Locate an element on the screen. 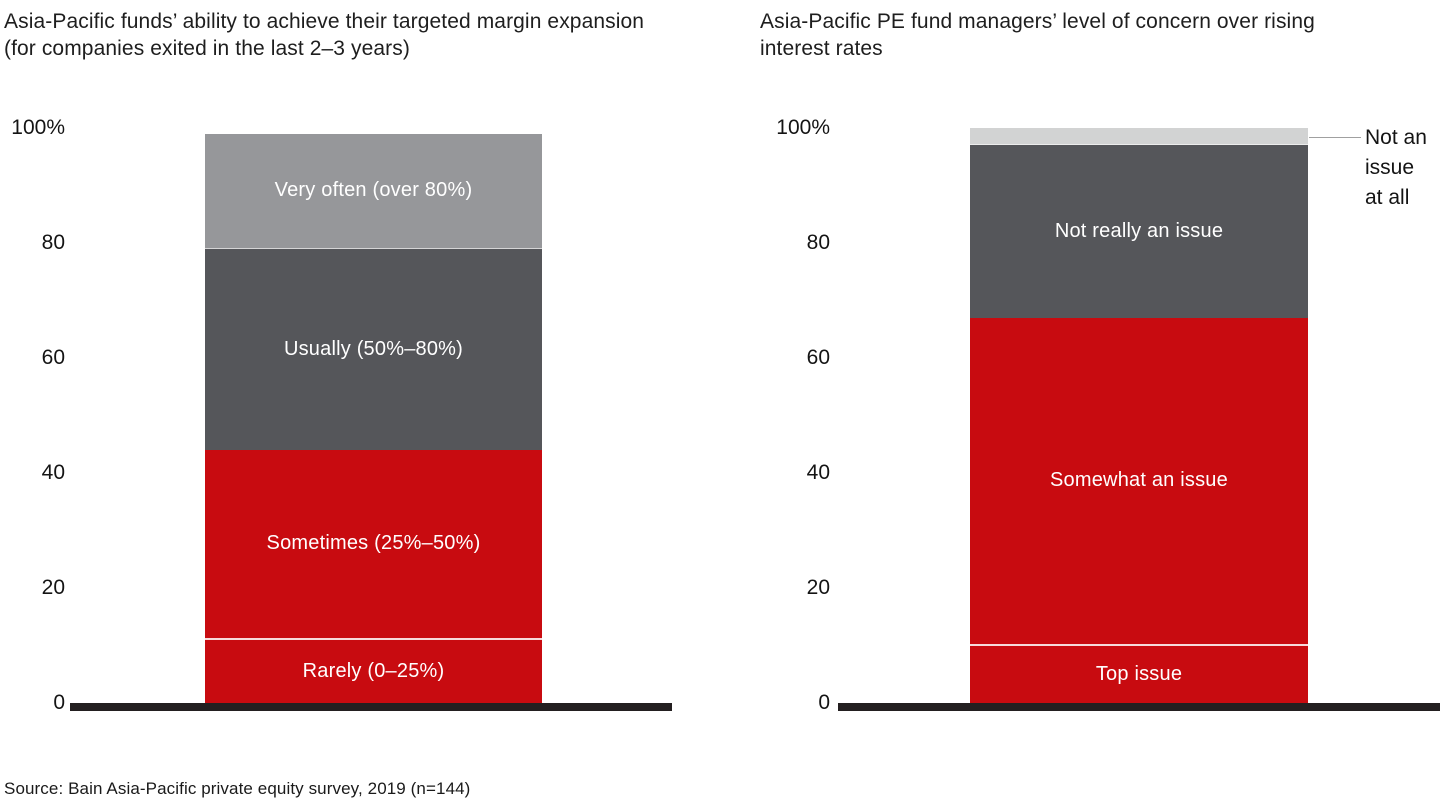 The width and height of the screenshot is (1440, 810). segment-label: Top issue is located at coordinates (1139, 673).